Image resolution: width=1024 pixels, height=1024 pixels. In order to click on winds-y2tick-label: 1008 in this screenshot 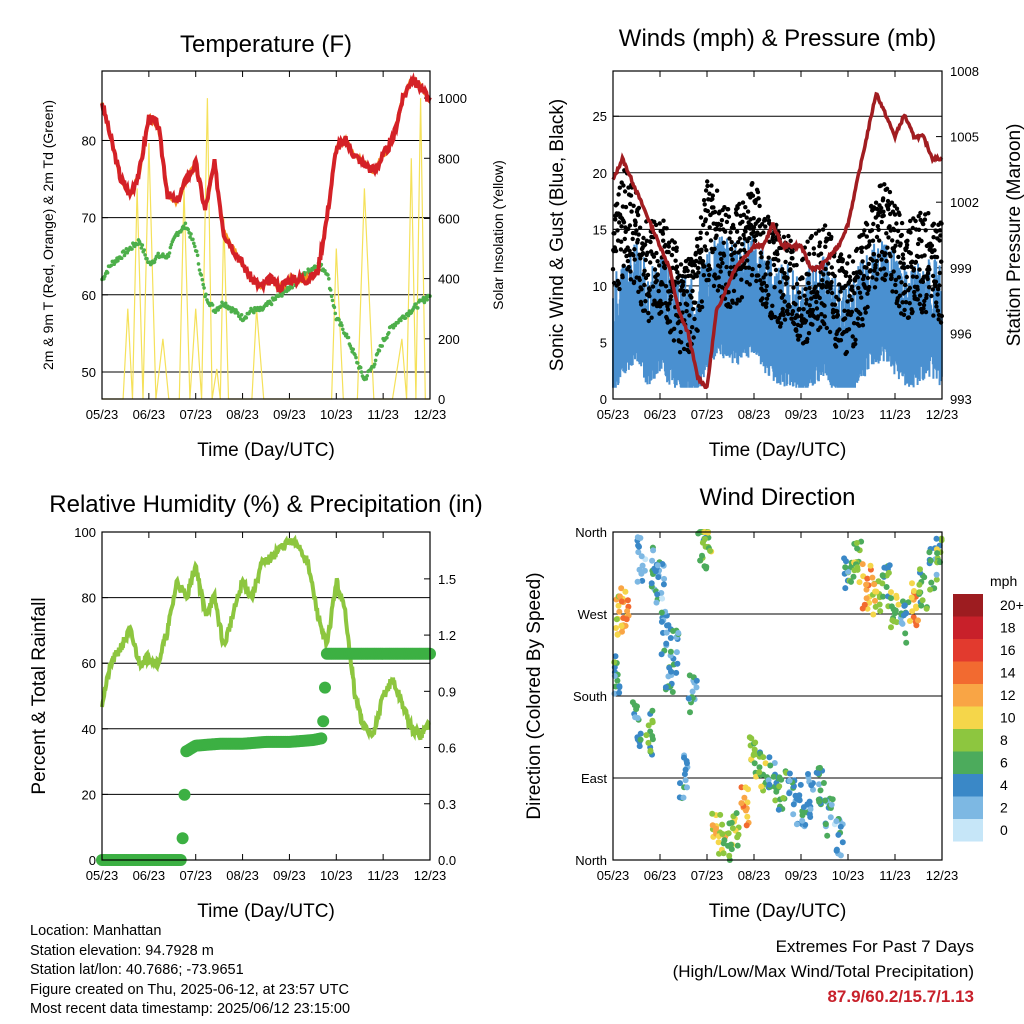, I will do `click(964, 71)`.